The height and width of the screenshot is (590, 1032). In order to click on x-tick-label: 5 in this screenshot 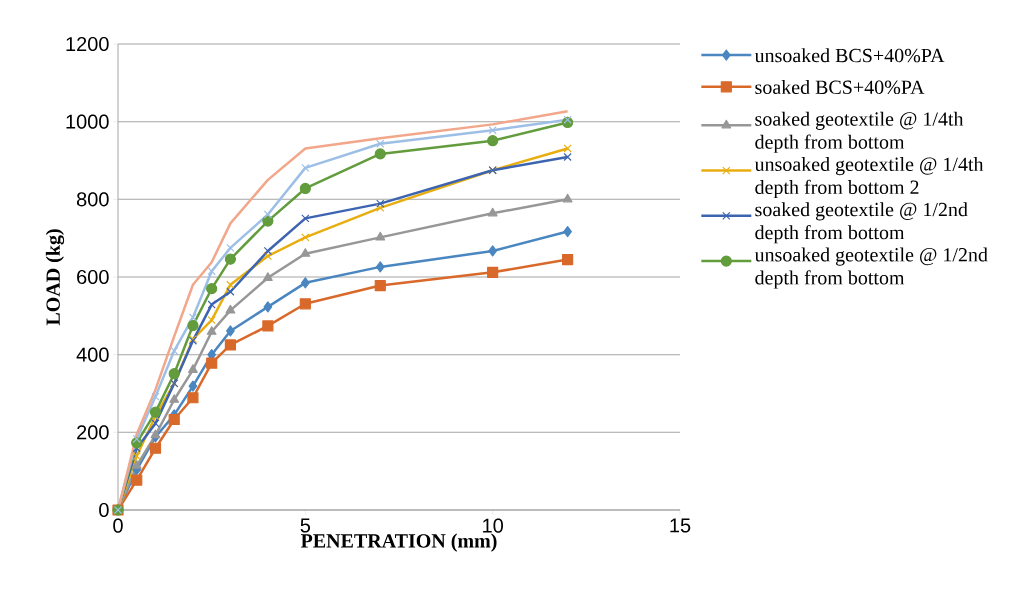, I will do `click(305, 525)`.